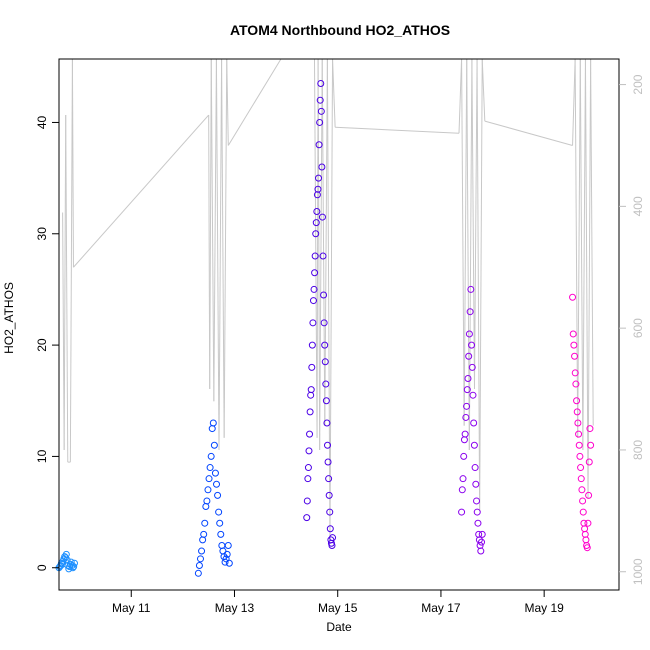  What do you see at coordinates (544, 608) in the screenshot?
I see `x-tick-label: May 19` at bounding box center [544, 608].